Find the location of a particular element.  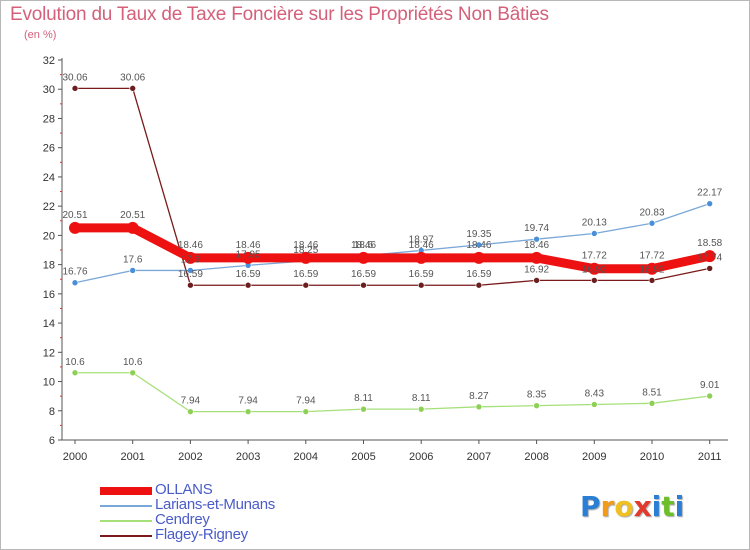

chart-subtitle: (en %) is located at coordinates (40, 35).